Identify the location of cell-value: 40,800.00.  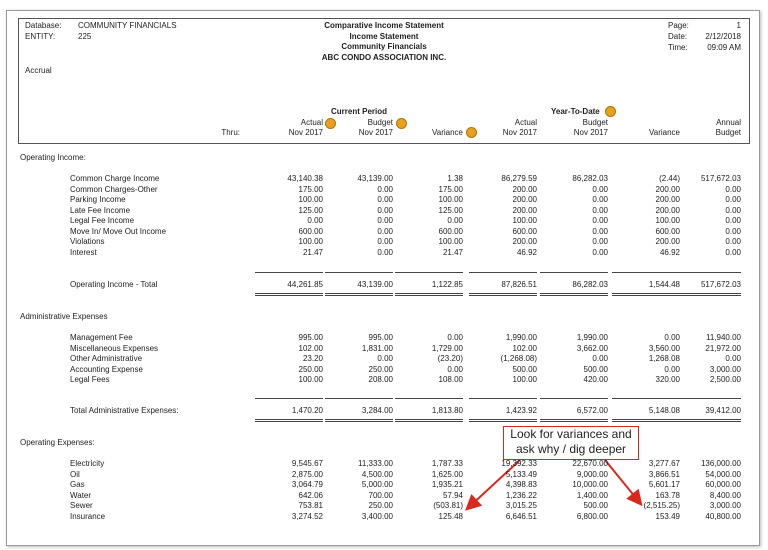
(723, 516).